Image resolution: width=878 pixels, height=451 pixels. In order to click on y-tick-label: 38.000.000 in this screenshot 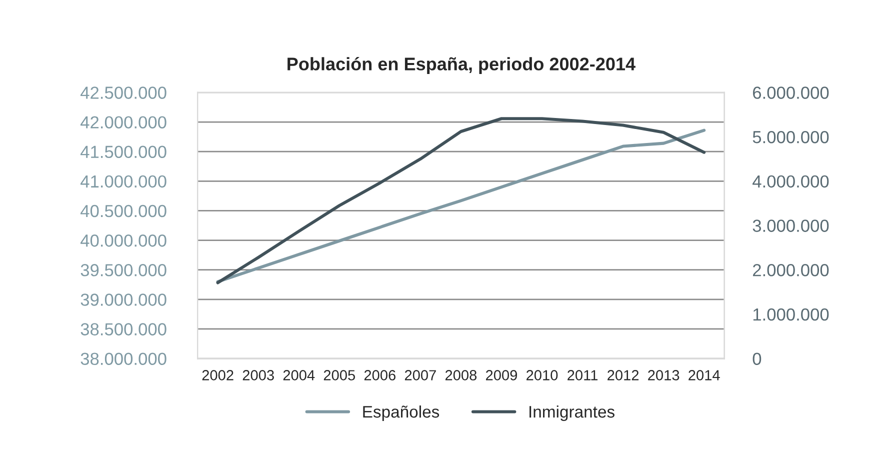, I will do `click(123, 359)`.